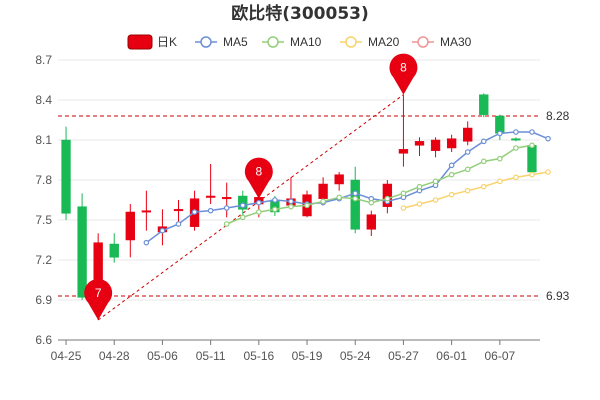 The height and width of the screenshot is (400, 600). I want to click on y-tick-label: 7.5, so click(43, 220).